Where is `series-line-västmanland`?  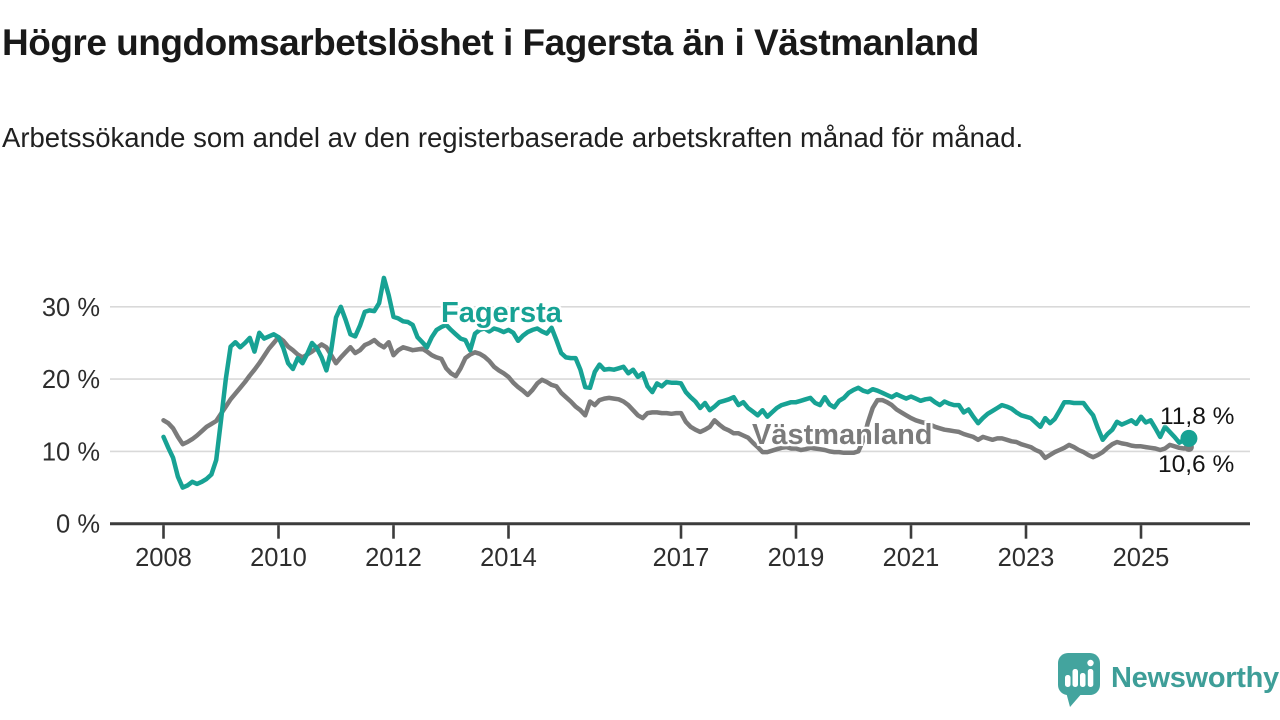 series-line-västmanland is located at coordinates (676, 397).